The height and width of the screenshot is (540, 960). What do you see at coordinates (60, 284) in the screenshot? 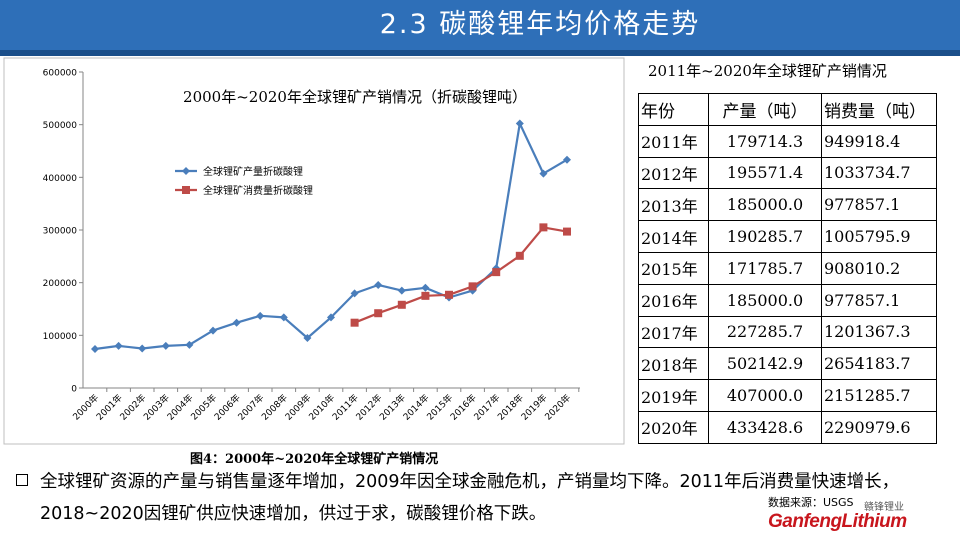
I see `y-tick-label: 200000` at bounding box center [60, 284].